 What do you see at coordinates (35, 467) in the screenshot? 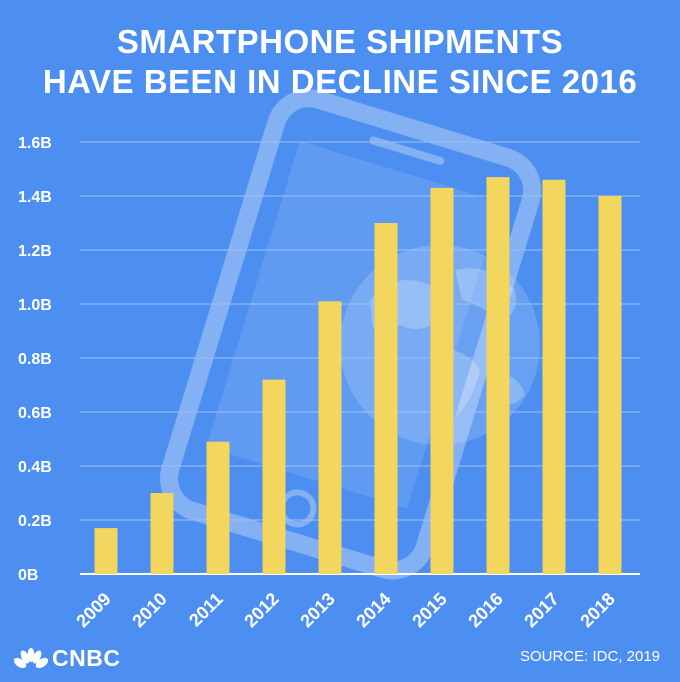
I see `y-tick-label: 0.4B` at bounding box center [35, 467].